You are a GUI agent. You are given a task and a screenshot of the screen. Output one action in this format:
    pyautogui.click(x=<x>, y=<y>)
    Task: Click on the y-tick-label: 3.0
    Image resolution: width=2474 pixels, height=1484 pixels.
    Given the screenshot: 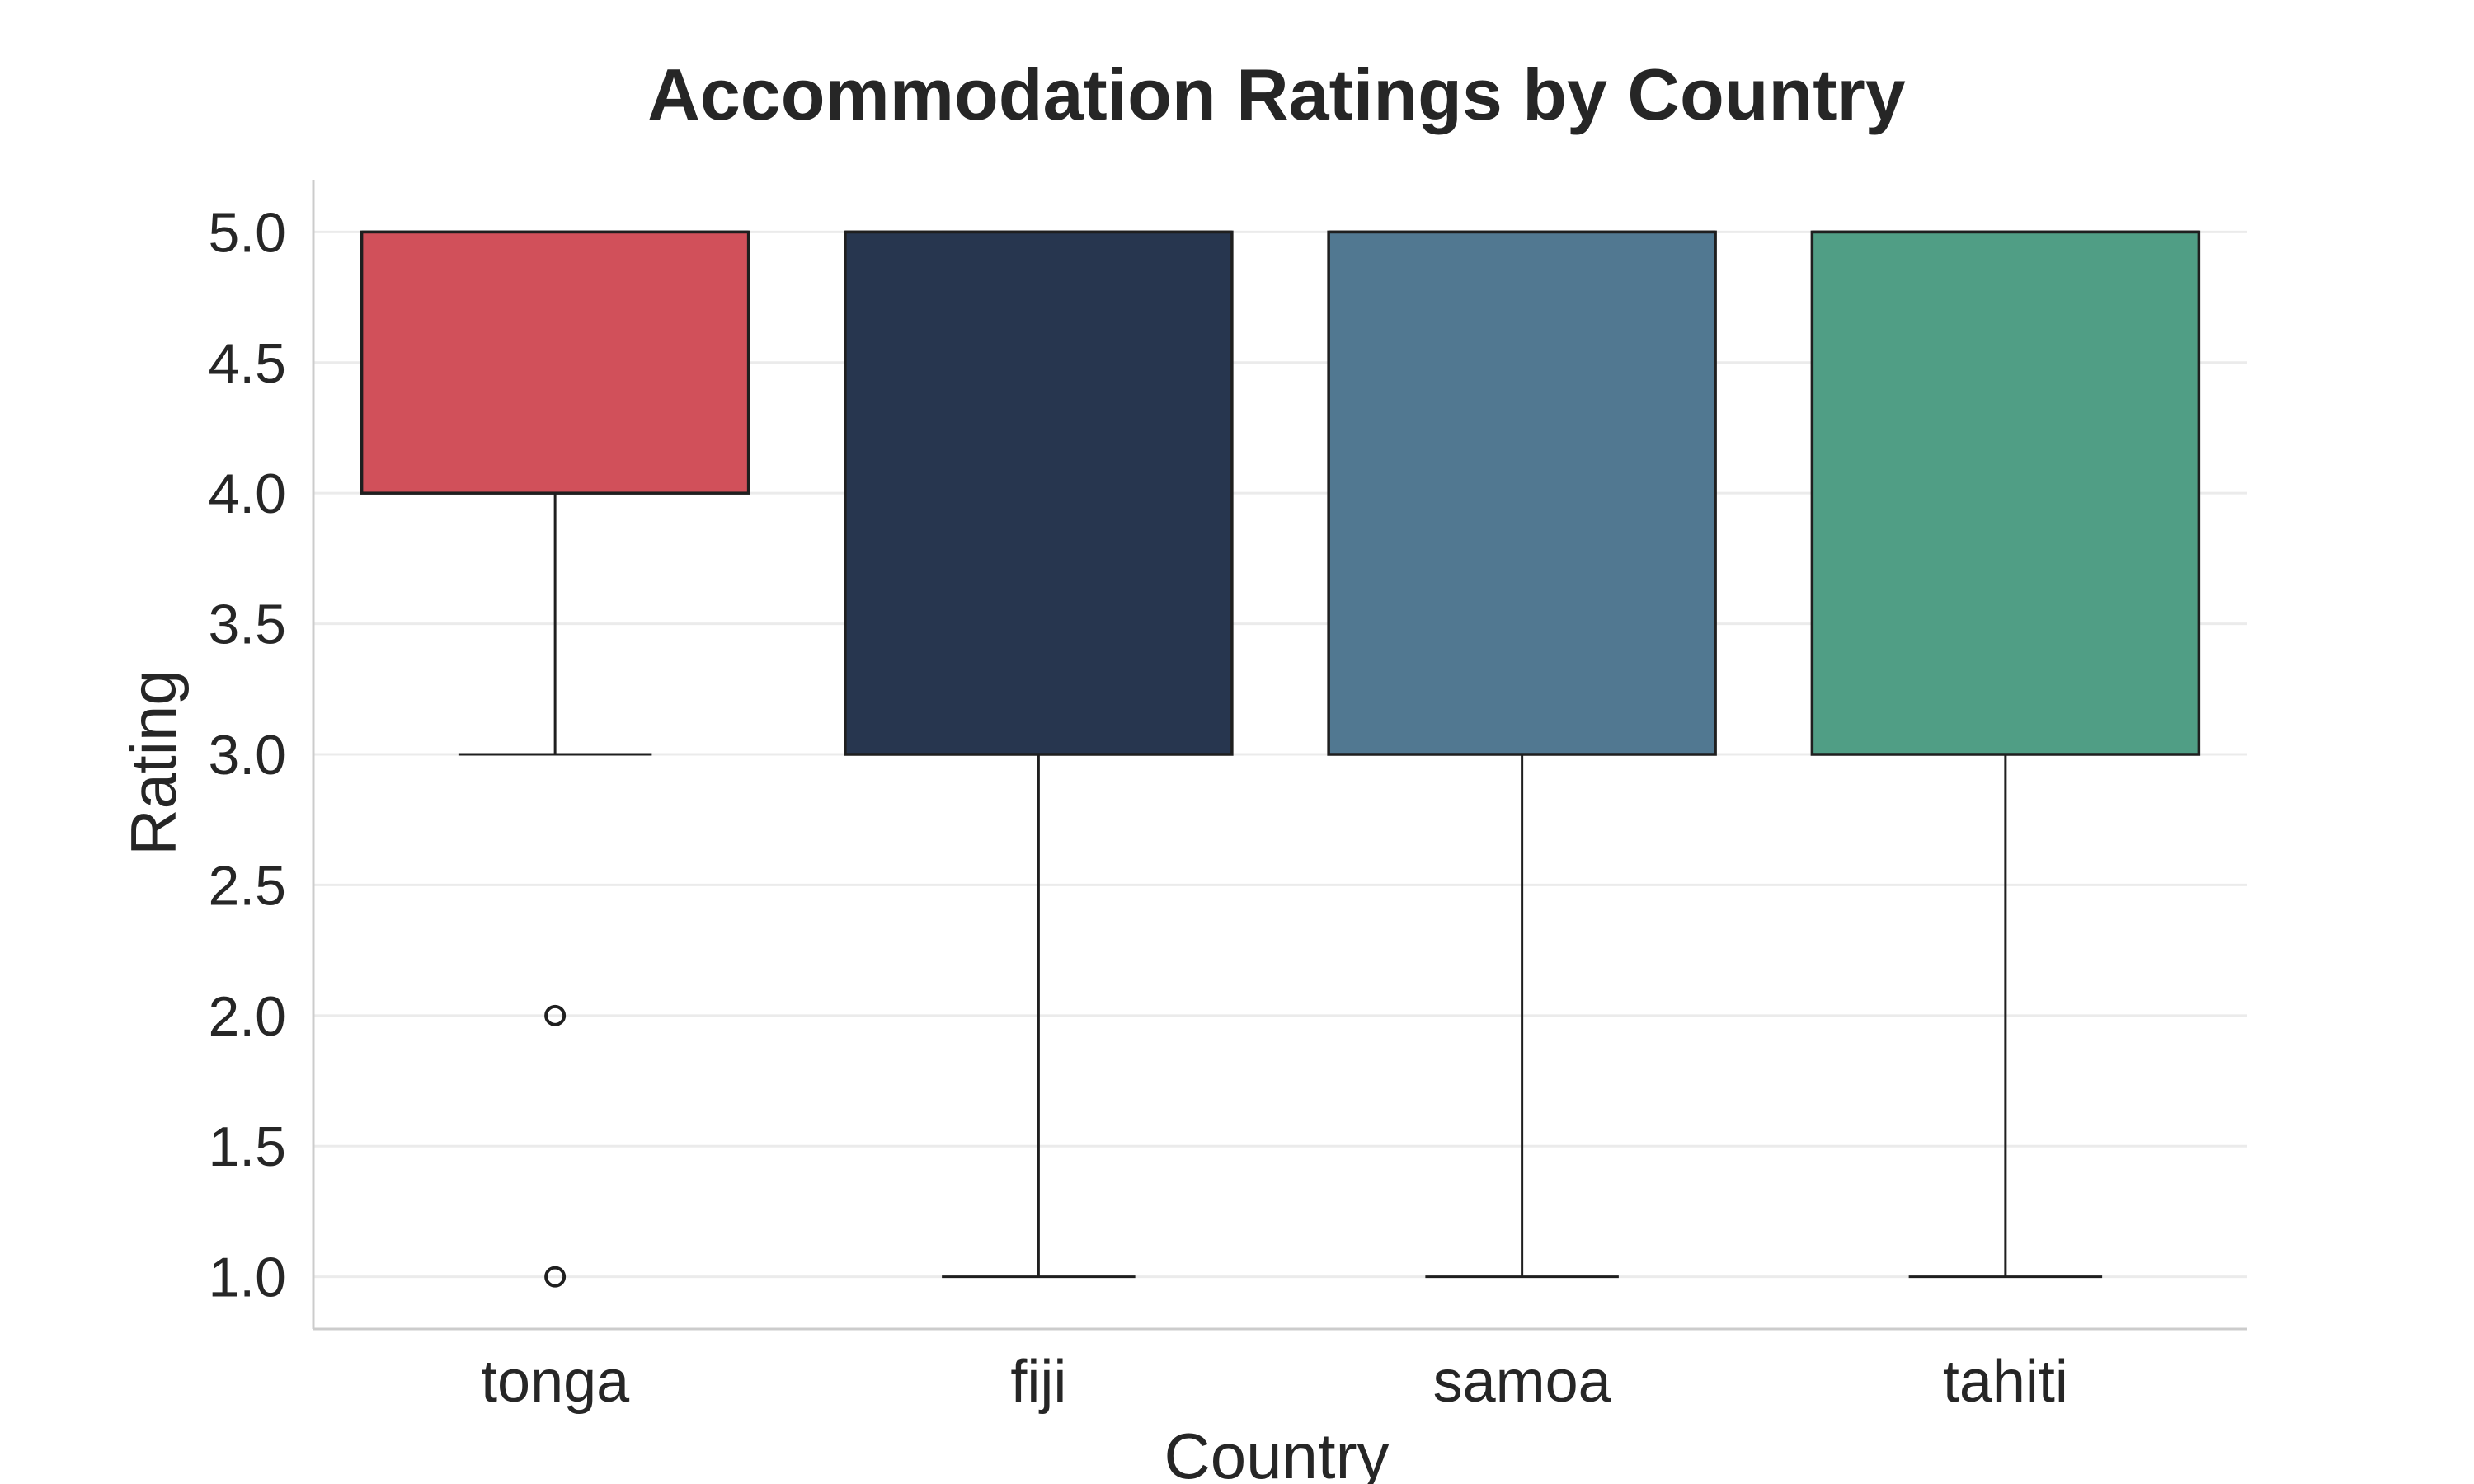 What is the action you would take?
    pyautogui.click(x=247, y=755)
    